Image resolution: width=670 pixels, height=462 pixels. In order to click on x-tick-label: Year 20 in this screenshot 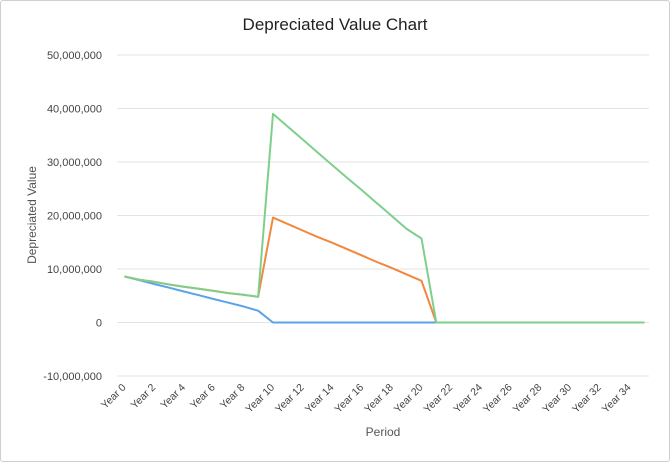, I will do `click(409, 399)`.